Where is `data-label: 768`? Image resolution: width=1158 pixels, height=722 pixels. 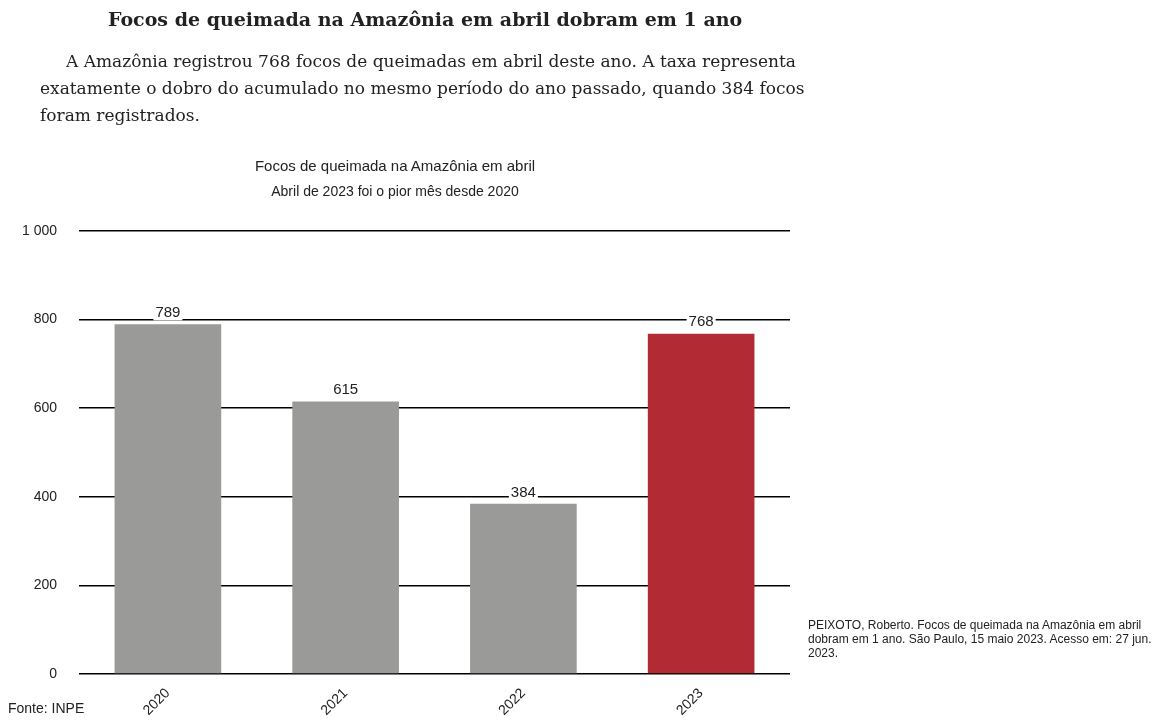
data-label: 768 is located at coordinates (701, 321).